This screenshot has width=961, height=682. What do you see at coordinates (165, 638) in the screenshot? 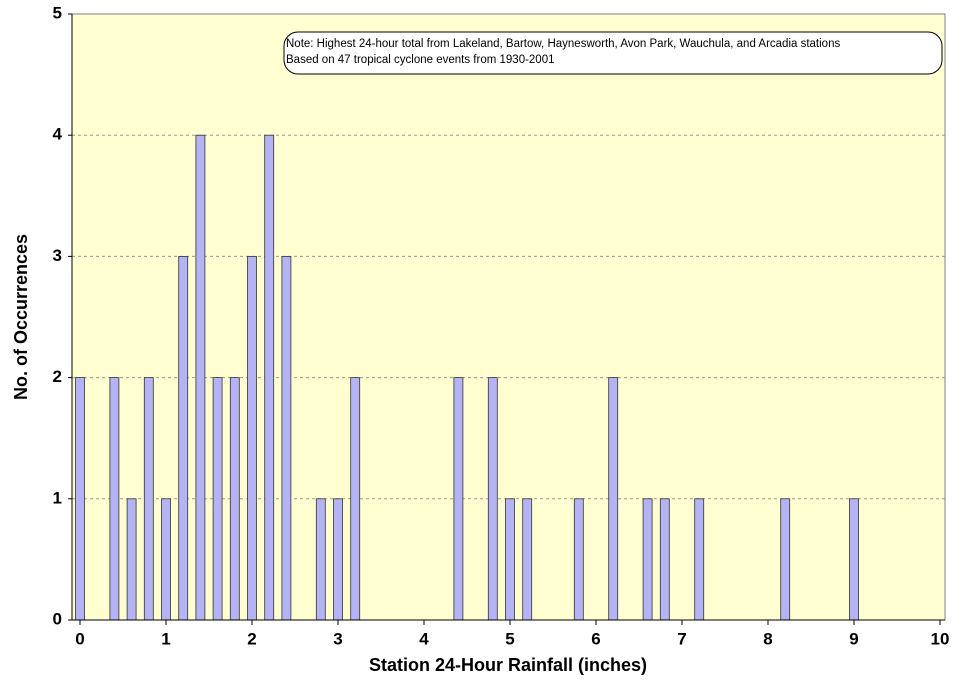
I see `x-tick-label: 1` at bounding box center [165, 638].